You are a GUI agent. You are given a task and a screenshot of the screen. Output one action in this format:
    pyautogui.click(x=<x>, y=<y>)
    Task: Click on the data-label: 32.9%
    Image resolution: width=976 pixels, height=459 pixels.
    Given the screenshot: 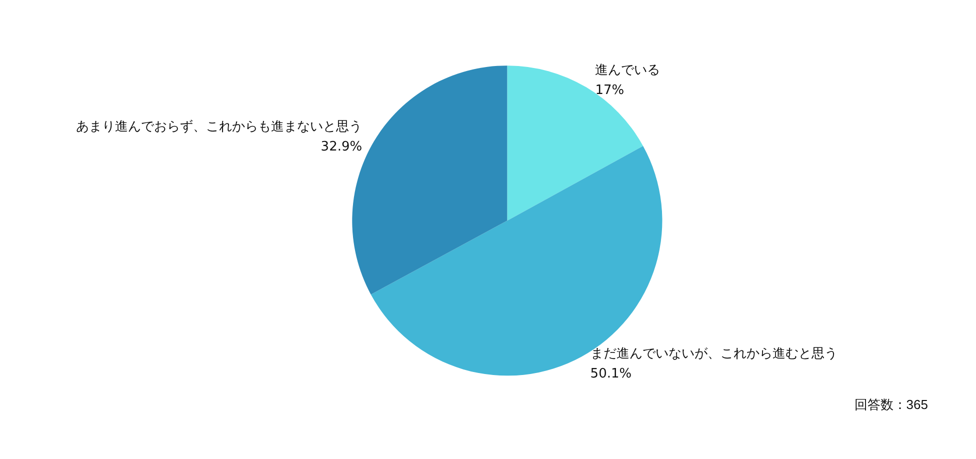 What is the action you would take?
    pyautogui.click(x=341, y=147)
    